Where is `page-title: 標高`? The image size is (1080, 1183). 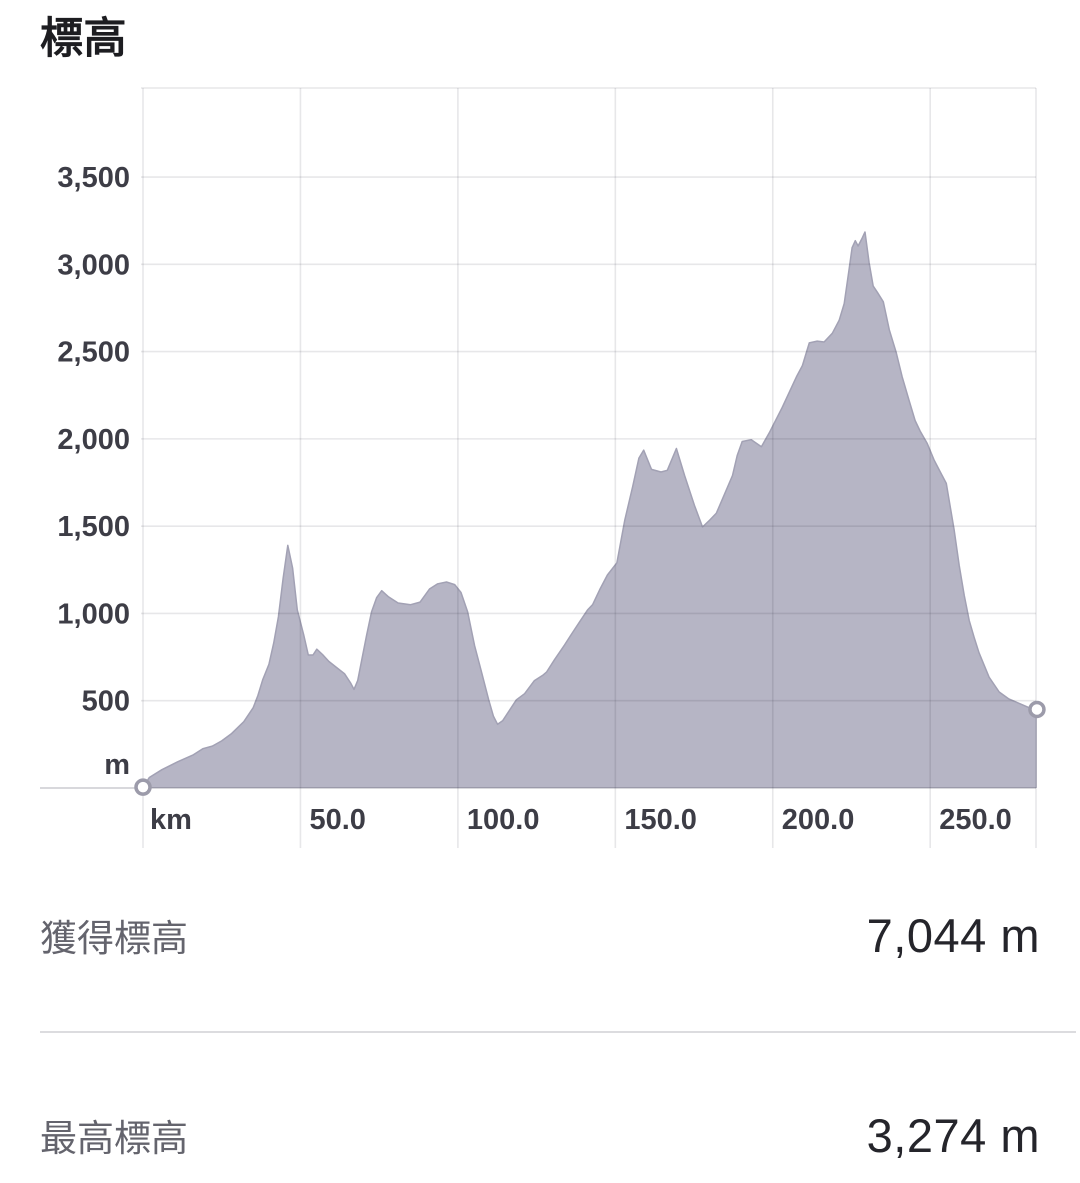
page-title: 標高 is located at coordinates (83, 39).